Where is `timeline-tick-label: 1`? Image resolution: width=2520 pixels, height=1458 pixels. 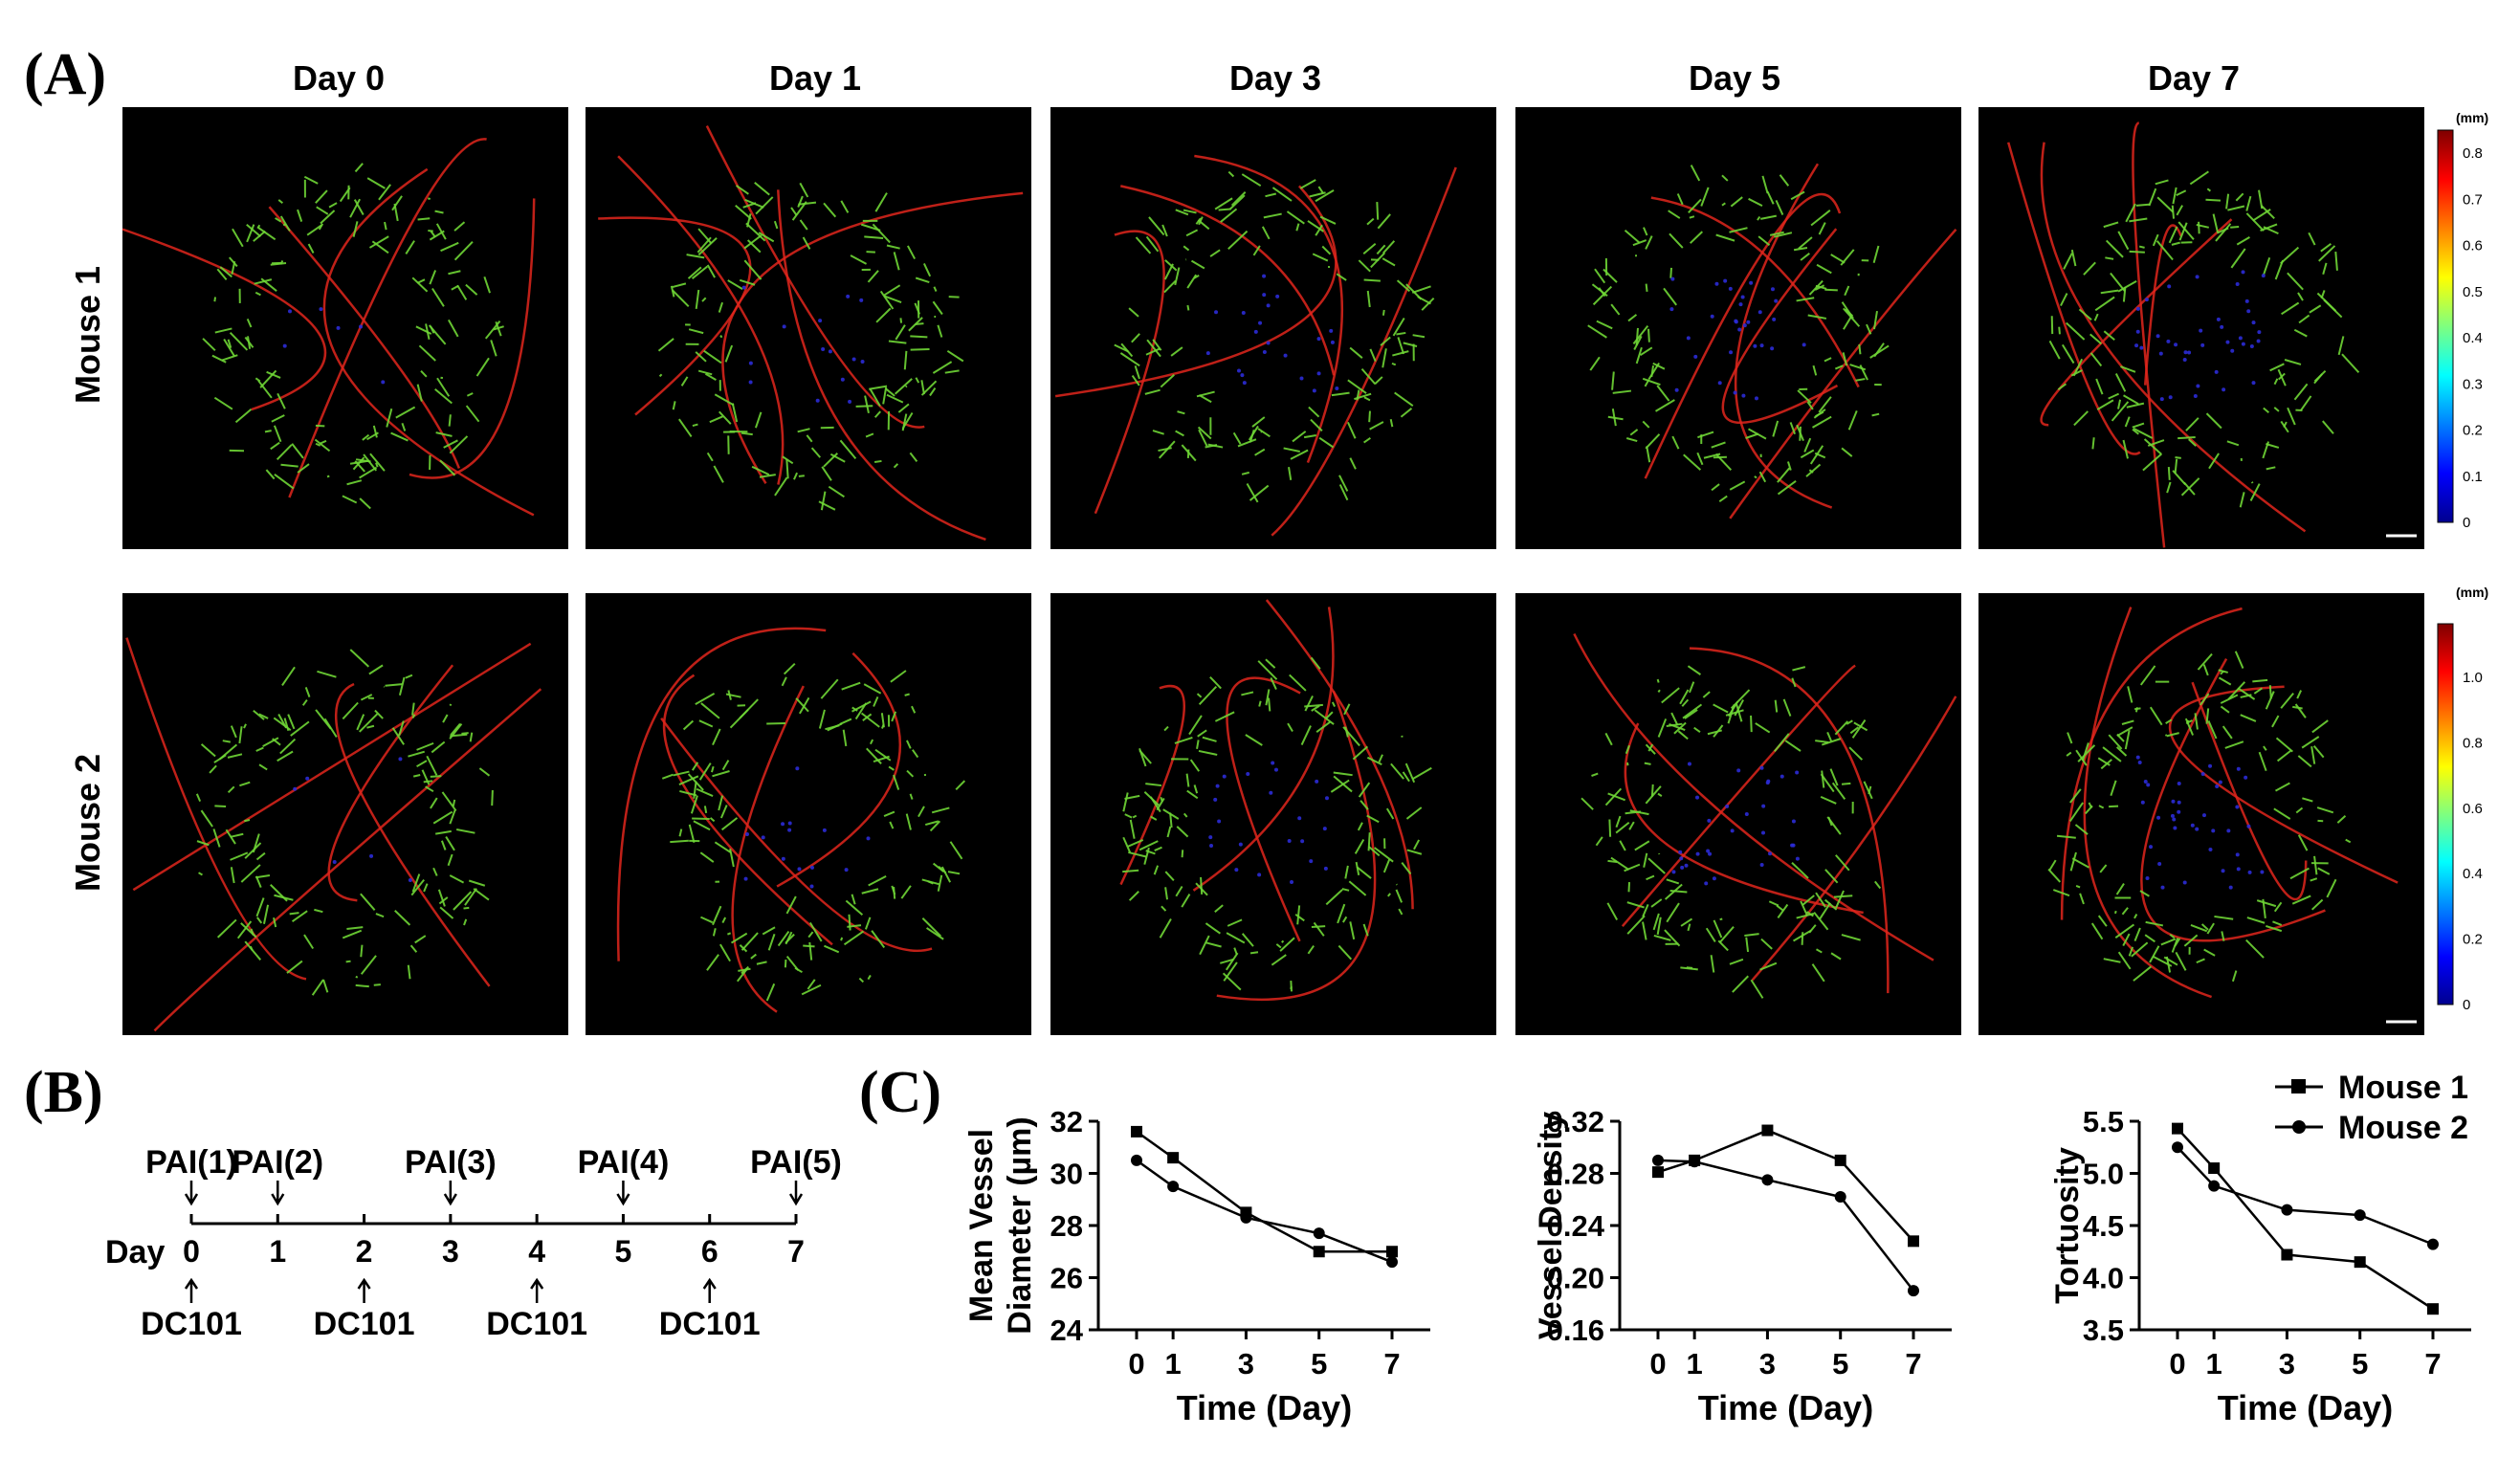
timeline-tick-label: 1 is located at coordinates (277, 1251).